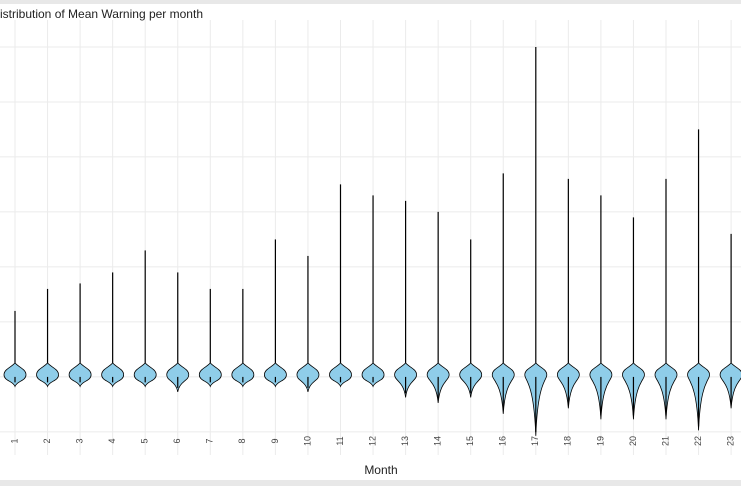 The image size is (741, 491). I want to click on x-tick-label: 3, so click(79, 440).